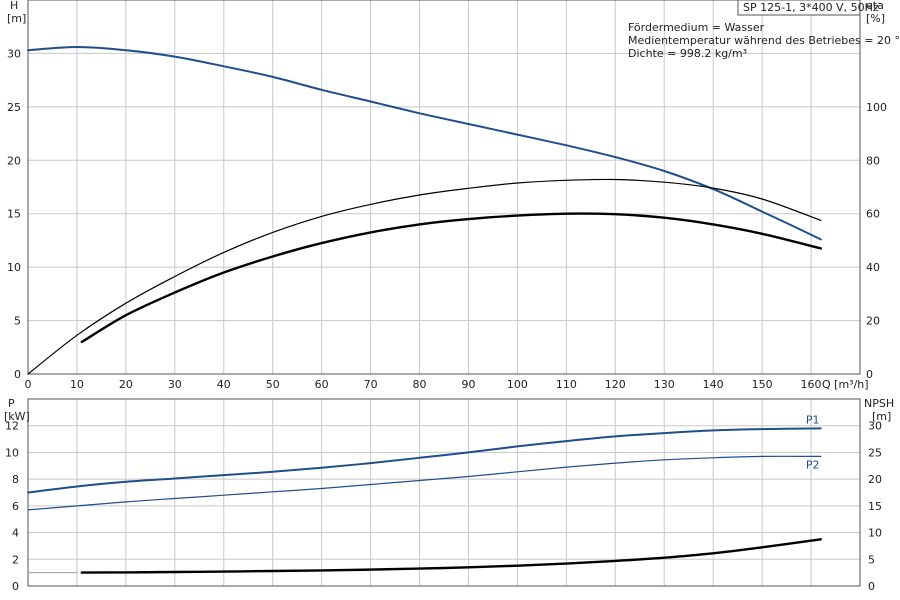  I want to click on bottom-right-axis-unit: [m], so click(881, 416).